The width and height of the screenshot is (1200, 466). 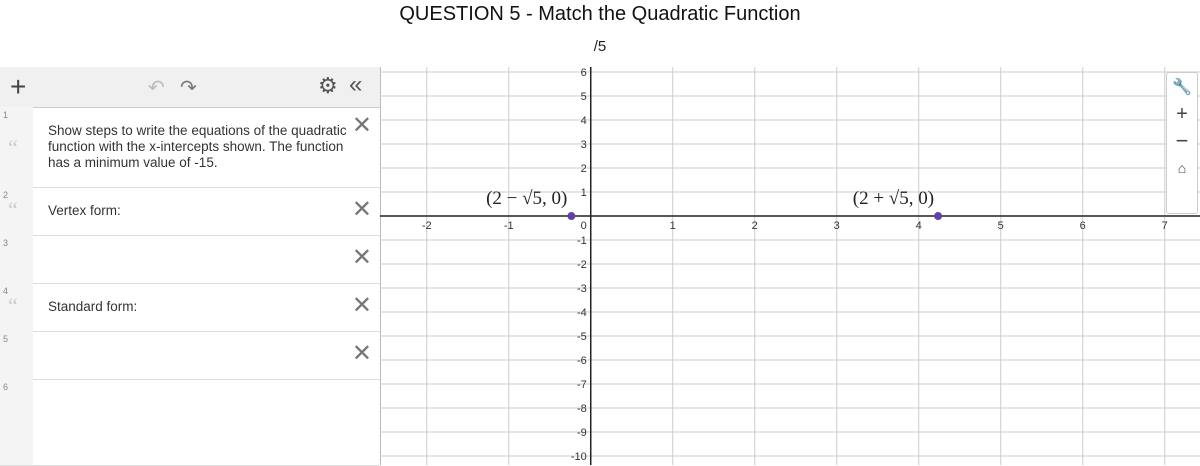 I want to click on x-tick-label: 3, so click(x=837, y=226).